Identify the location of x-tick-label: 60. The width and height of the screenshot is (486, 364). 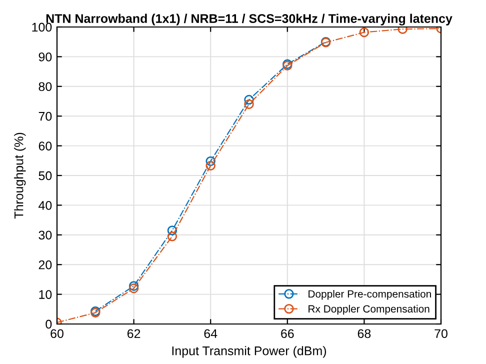
(57, 333).